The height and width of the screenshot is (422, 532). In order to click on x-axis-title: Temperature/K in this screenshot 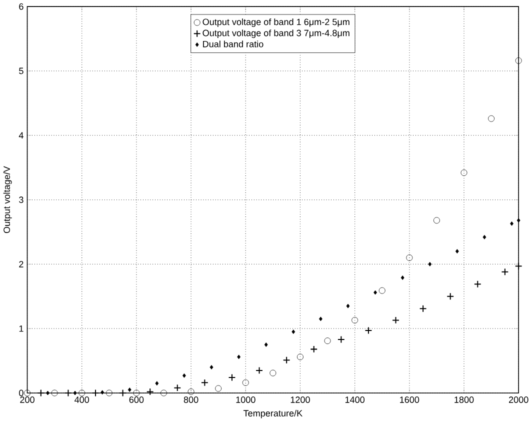, I will do `click(272, 414)`.